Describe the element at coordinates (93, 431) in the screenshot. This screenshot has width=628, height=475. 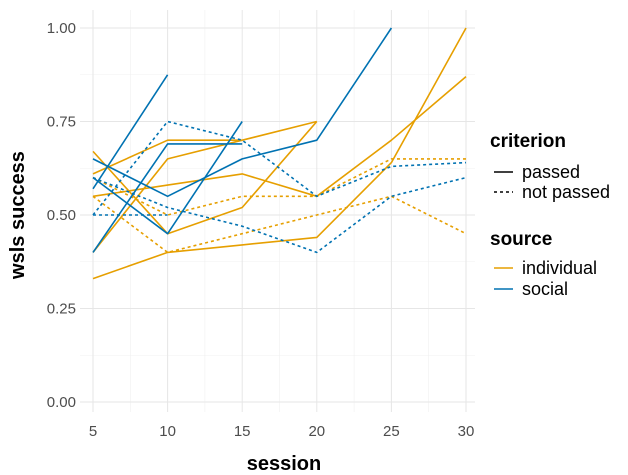
I see `x-tick-label: 5` at that location.